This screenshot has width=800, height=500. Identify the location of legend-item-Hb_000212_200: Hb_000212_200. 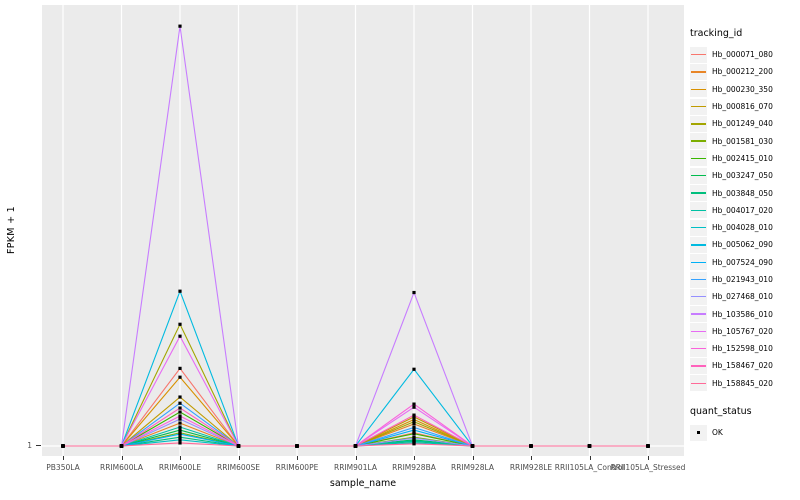
(745, 71).